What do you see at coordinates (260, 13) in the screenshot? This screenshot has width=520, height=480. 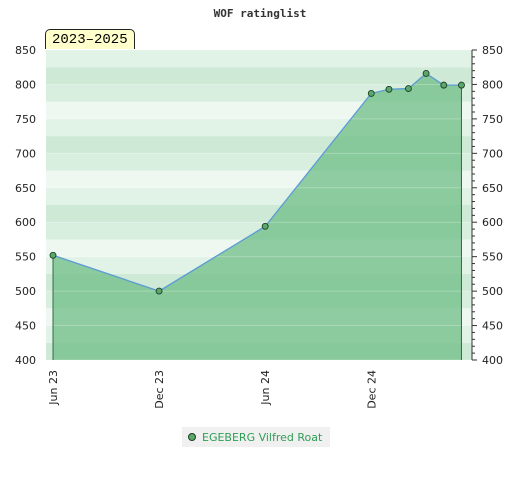 I see `chart-title: WOF ratinglist` at bounding box center [260, 13].